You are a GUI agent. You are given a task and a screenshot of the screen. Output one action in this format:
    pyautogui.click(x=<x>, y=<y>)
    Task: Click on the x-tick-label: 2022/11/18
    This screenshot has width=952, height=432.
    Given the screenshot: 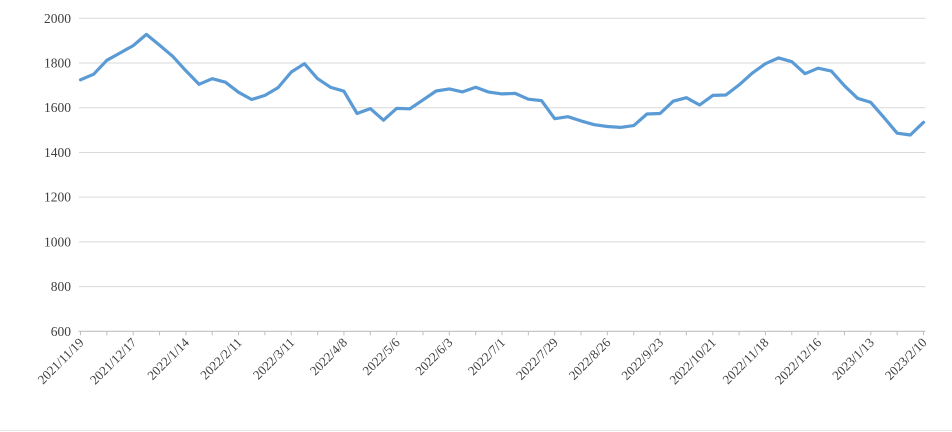 What is the action you would take?
    pyautogui.click(x=745, y=361)
    